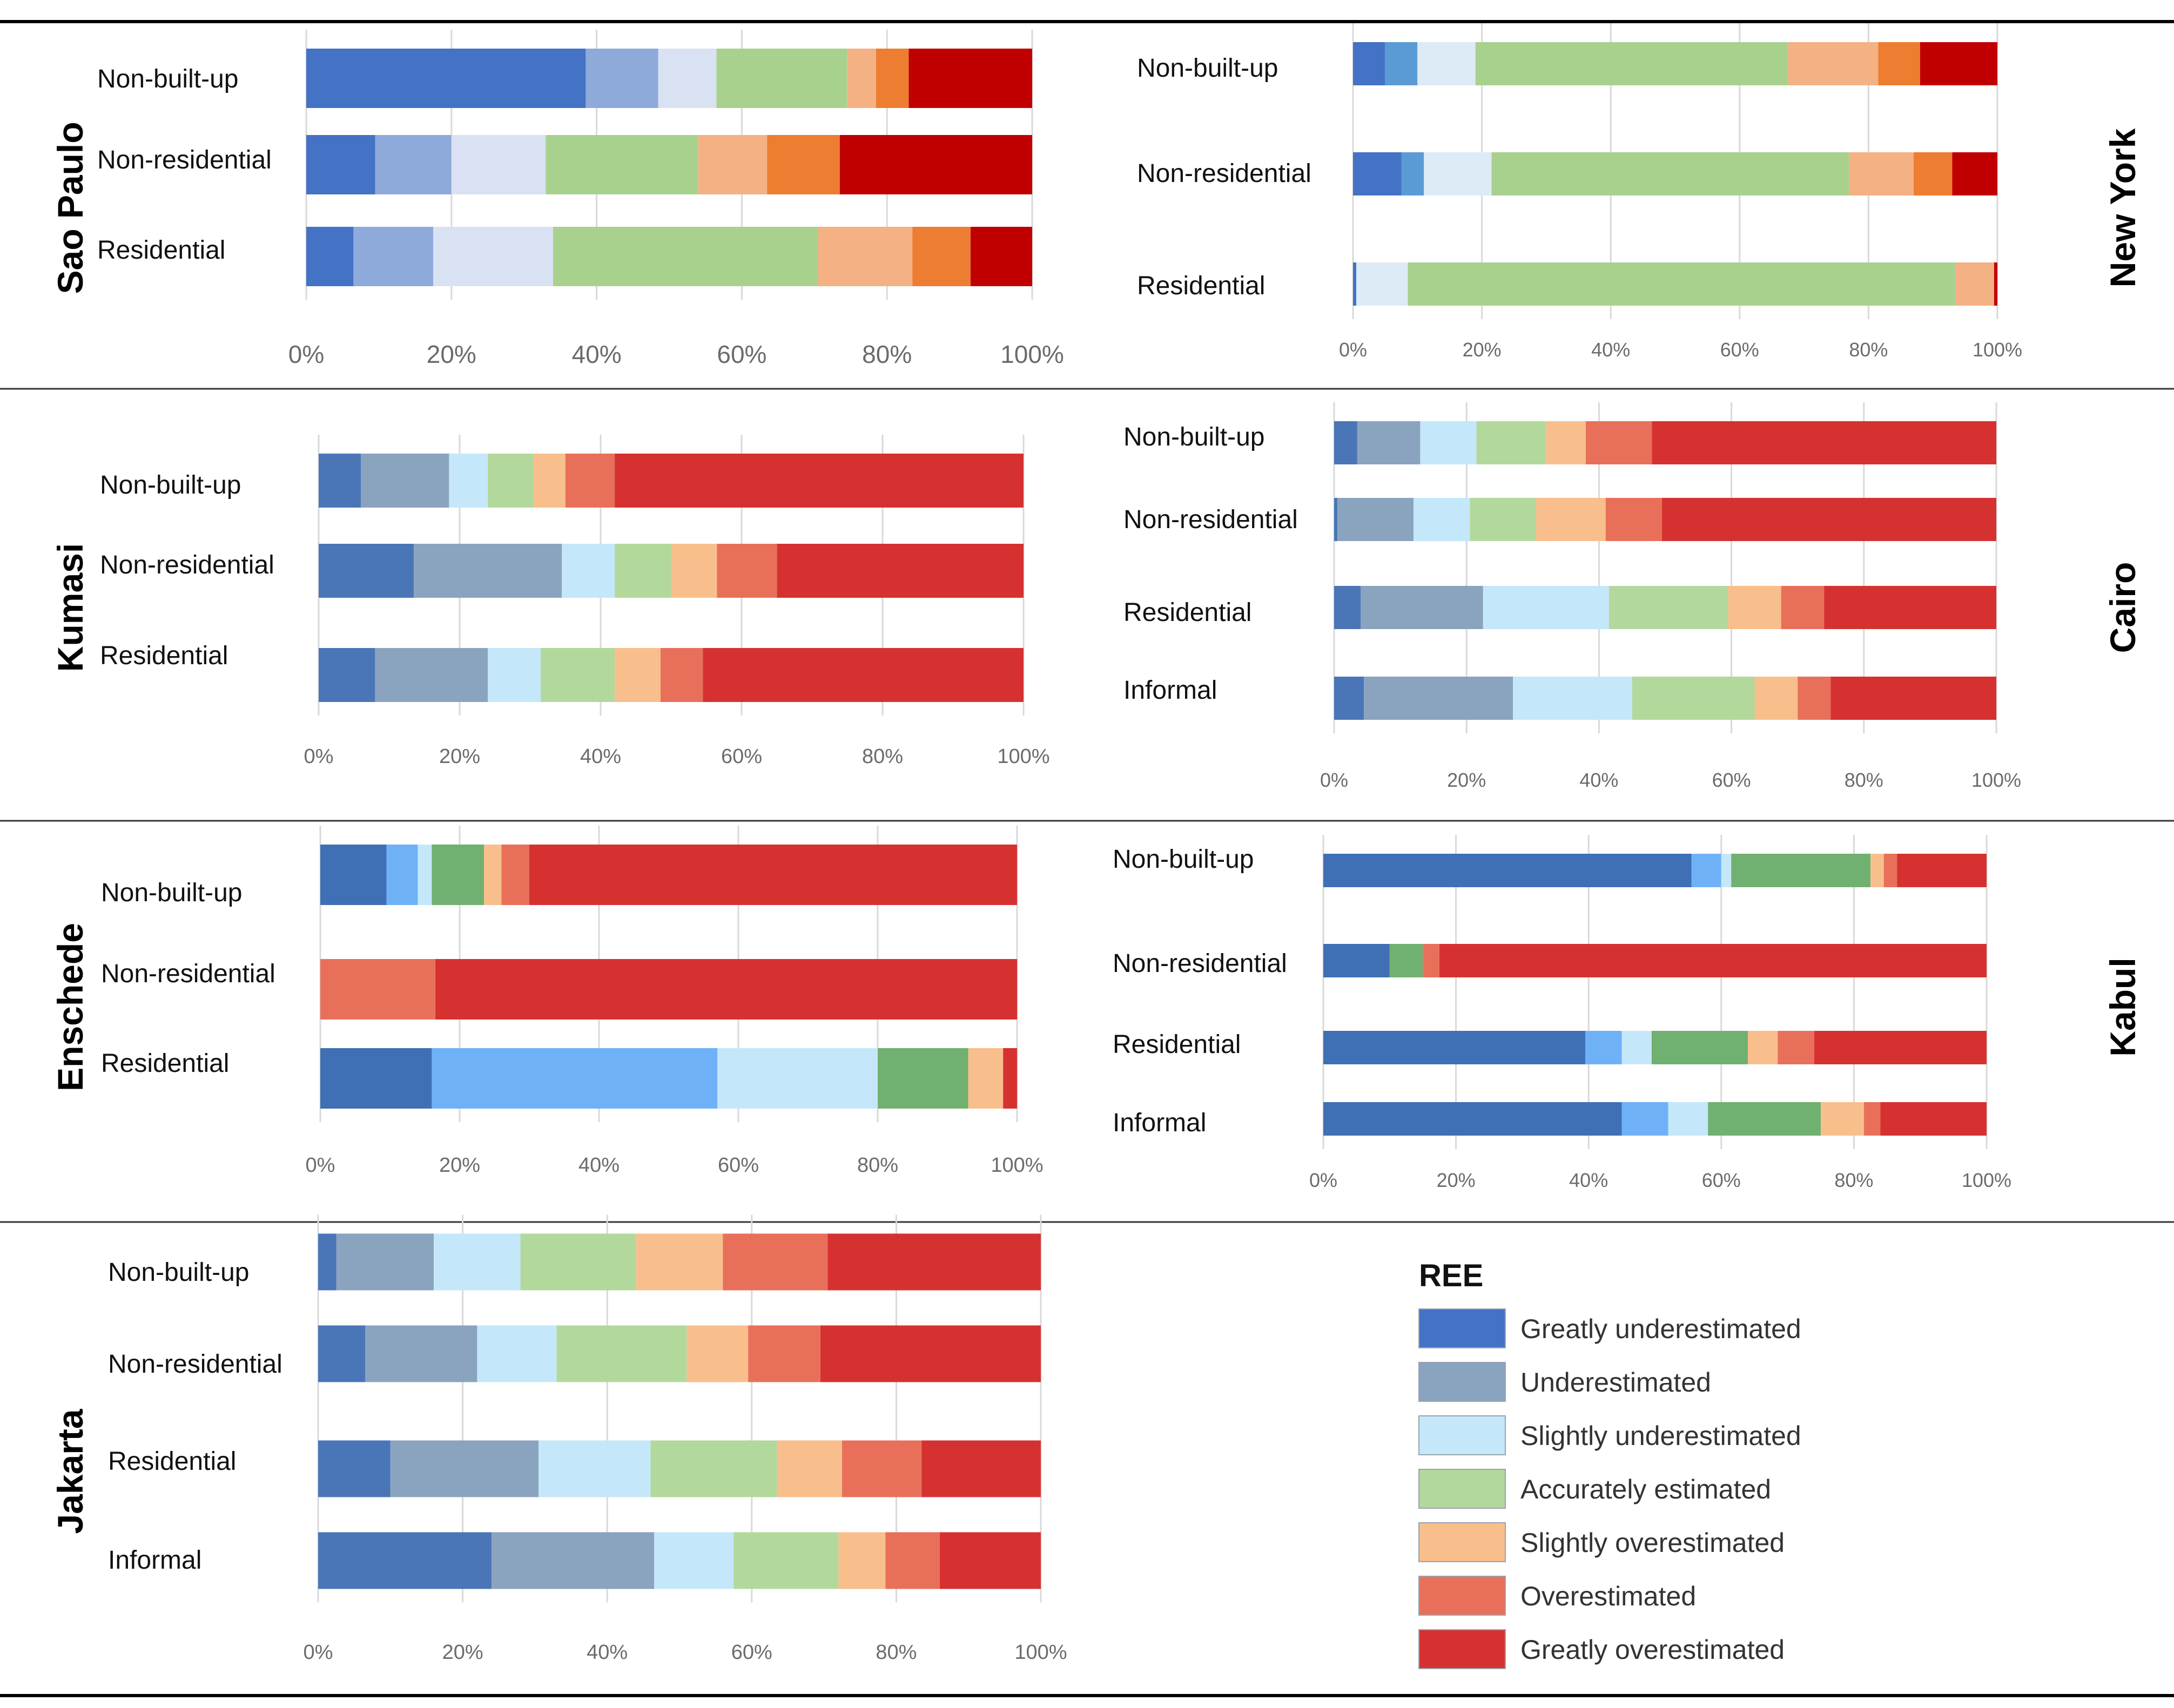 The height and width of the screenshot is (1708, 2174). I want to click on legend-swatch-overestimated, so click(1462, 1596).